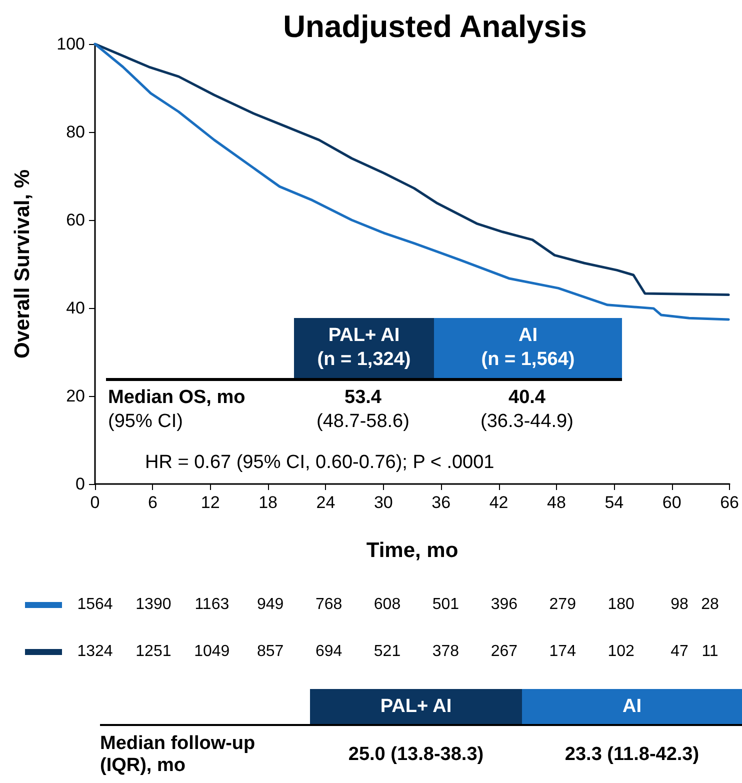 The height and width of the screenshot is (783, 742). I want to click on x-tick-label: 48, so click(556, 502).